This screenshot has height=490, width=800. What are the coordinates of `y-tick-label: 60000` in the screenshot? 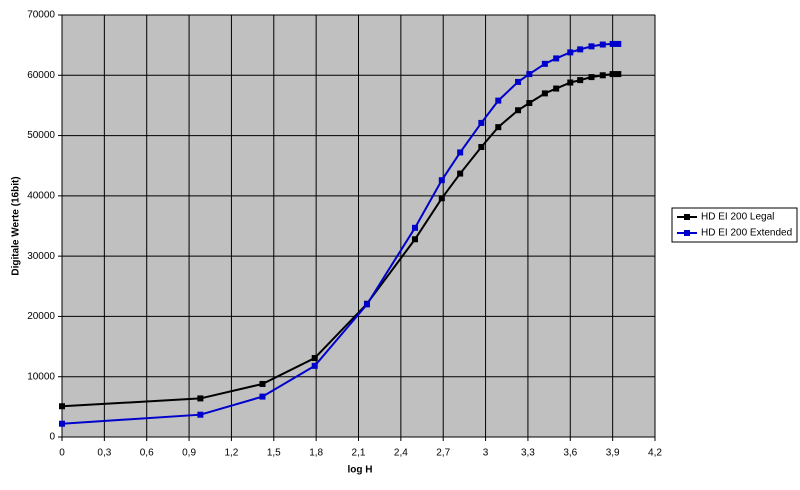 It's located at (41, 75).